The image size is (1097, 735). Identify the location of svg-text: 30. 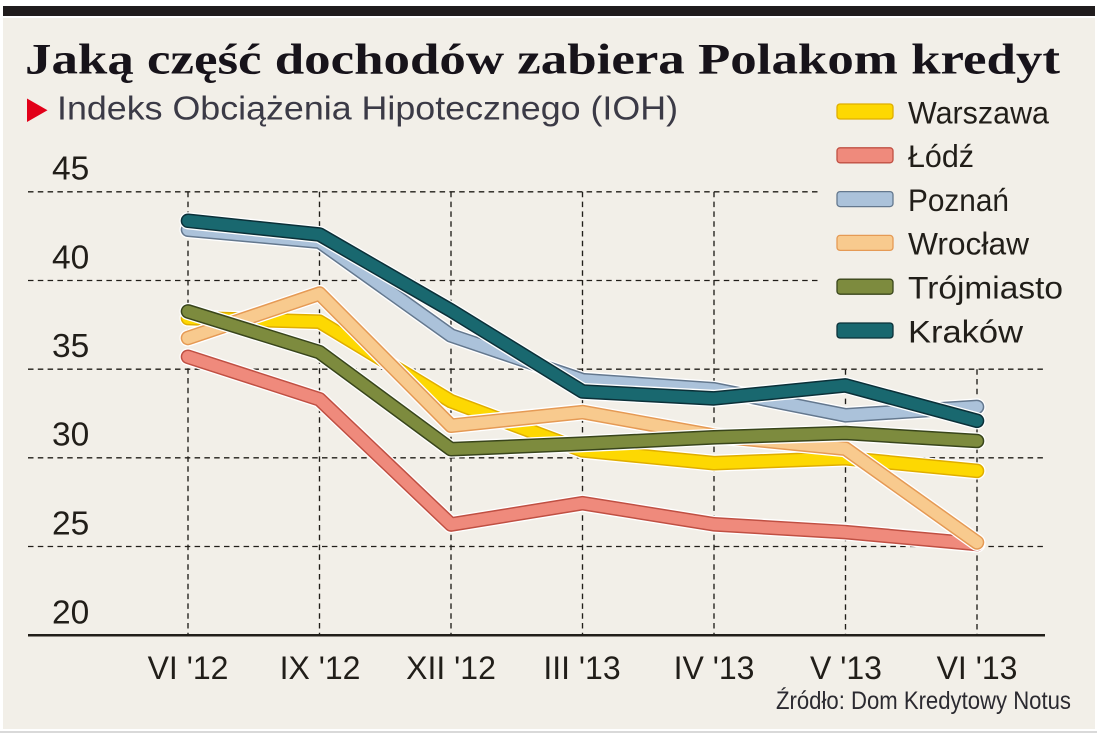
(70, 435).